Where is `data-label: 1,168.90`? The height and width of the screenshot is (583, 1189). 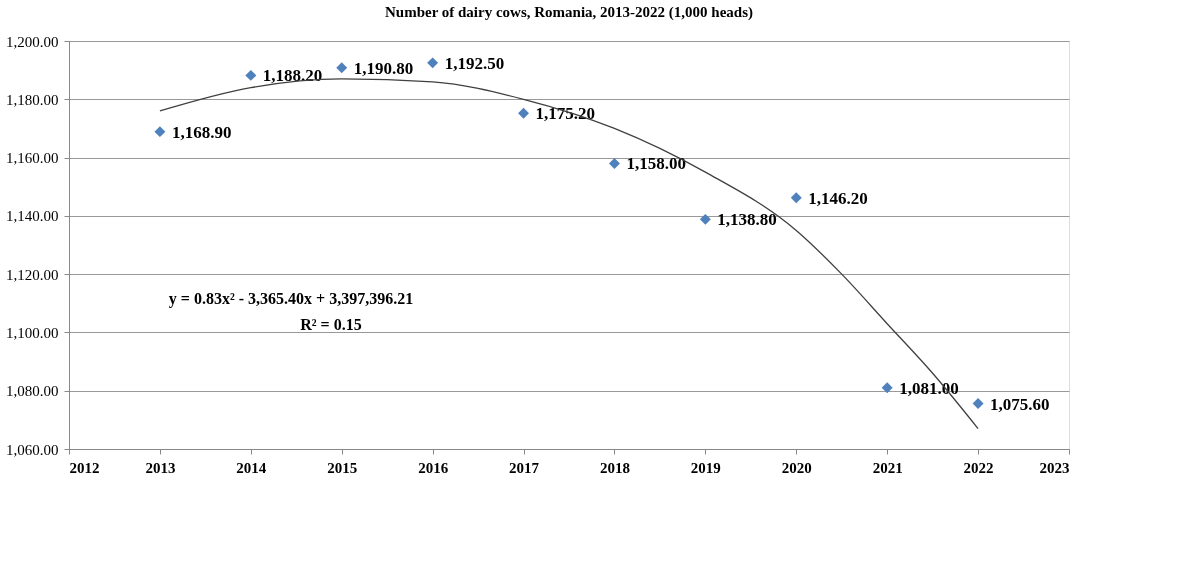
data-label: 1,168.90 is located at coordinates (201, 132).